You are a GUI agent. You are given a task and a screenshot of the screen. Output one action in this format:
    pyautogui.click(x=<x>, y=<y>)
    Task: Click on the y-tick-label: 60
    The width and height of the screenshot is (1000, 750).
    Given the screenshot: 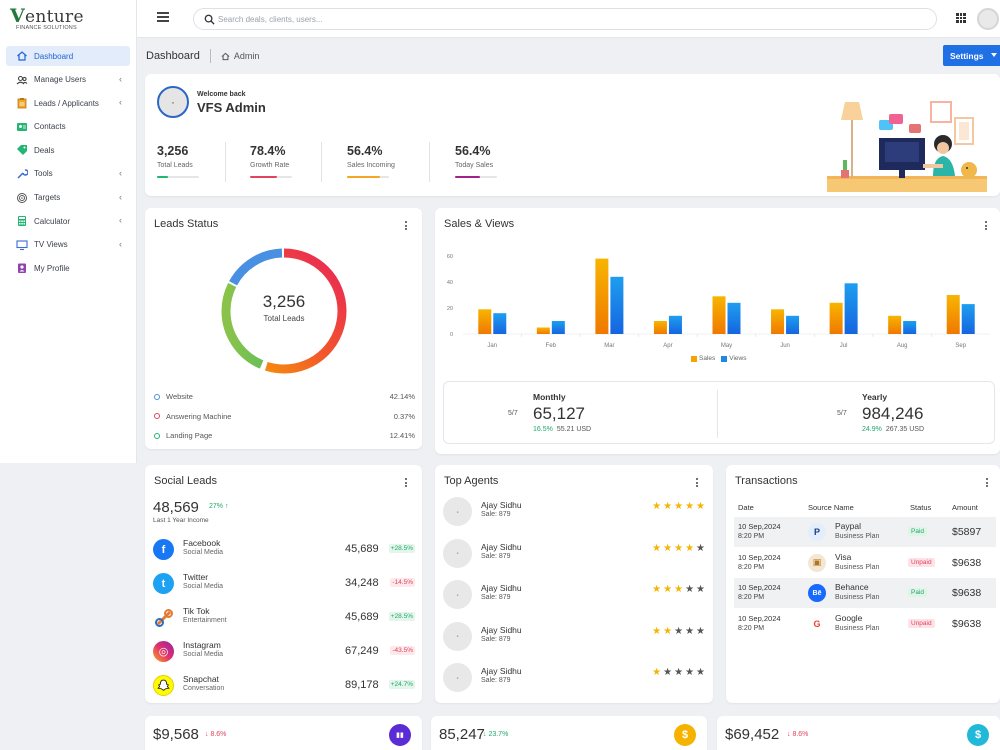 What is the action you would take?
    pyautogui.click(x=450, y=257)
    